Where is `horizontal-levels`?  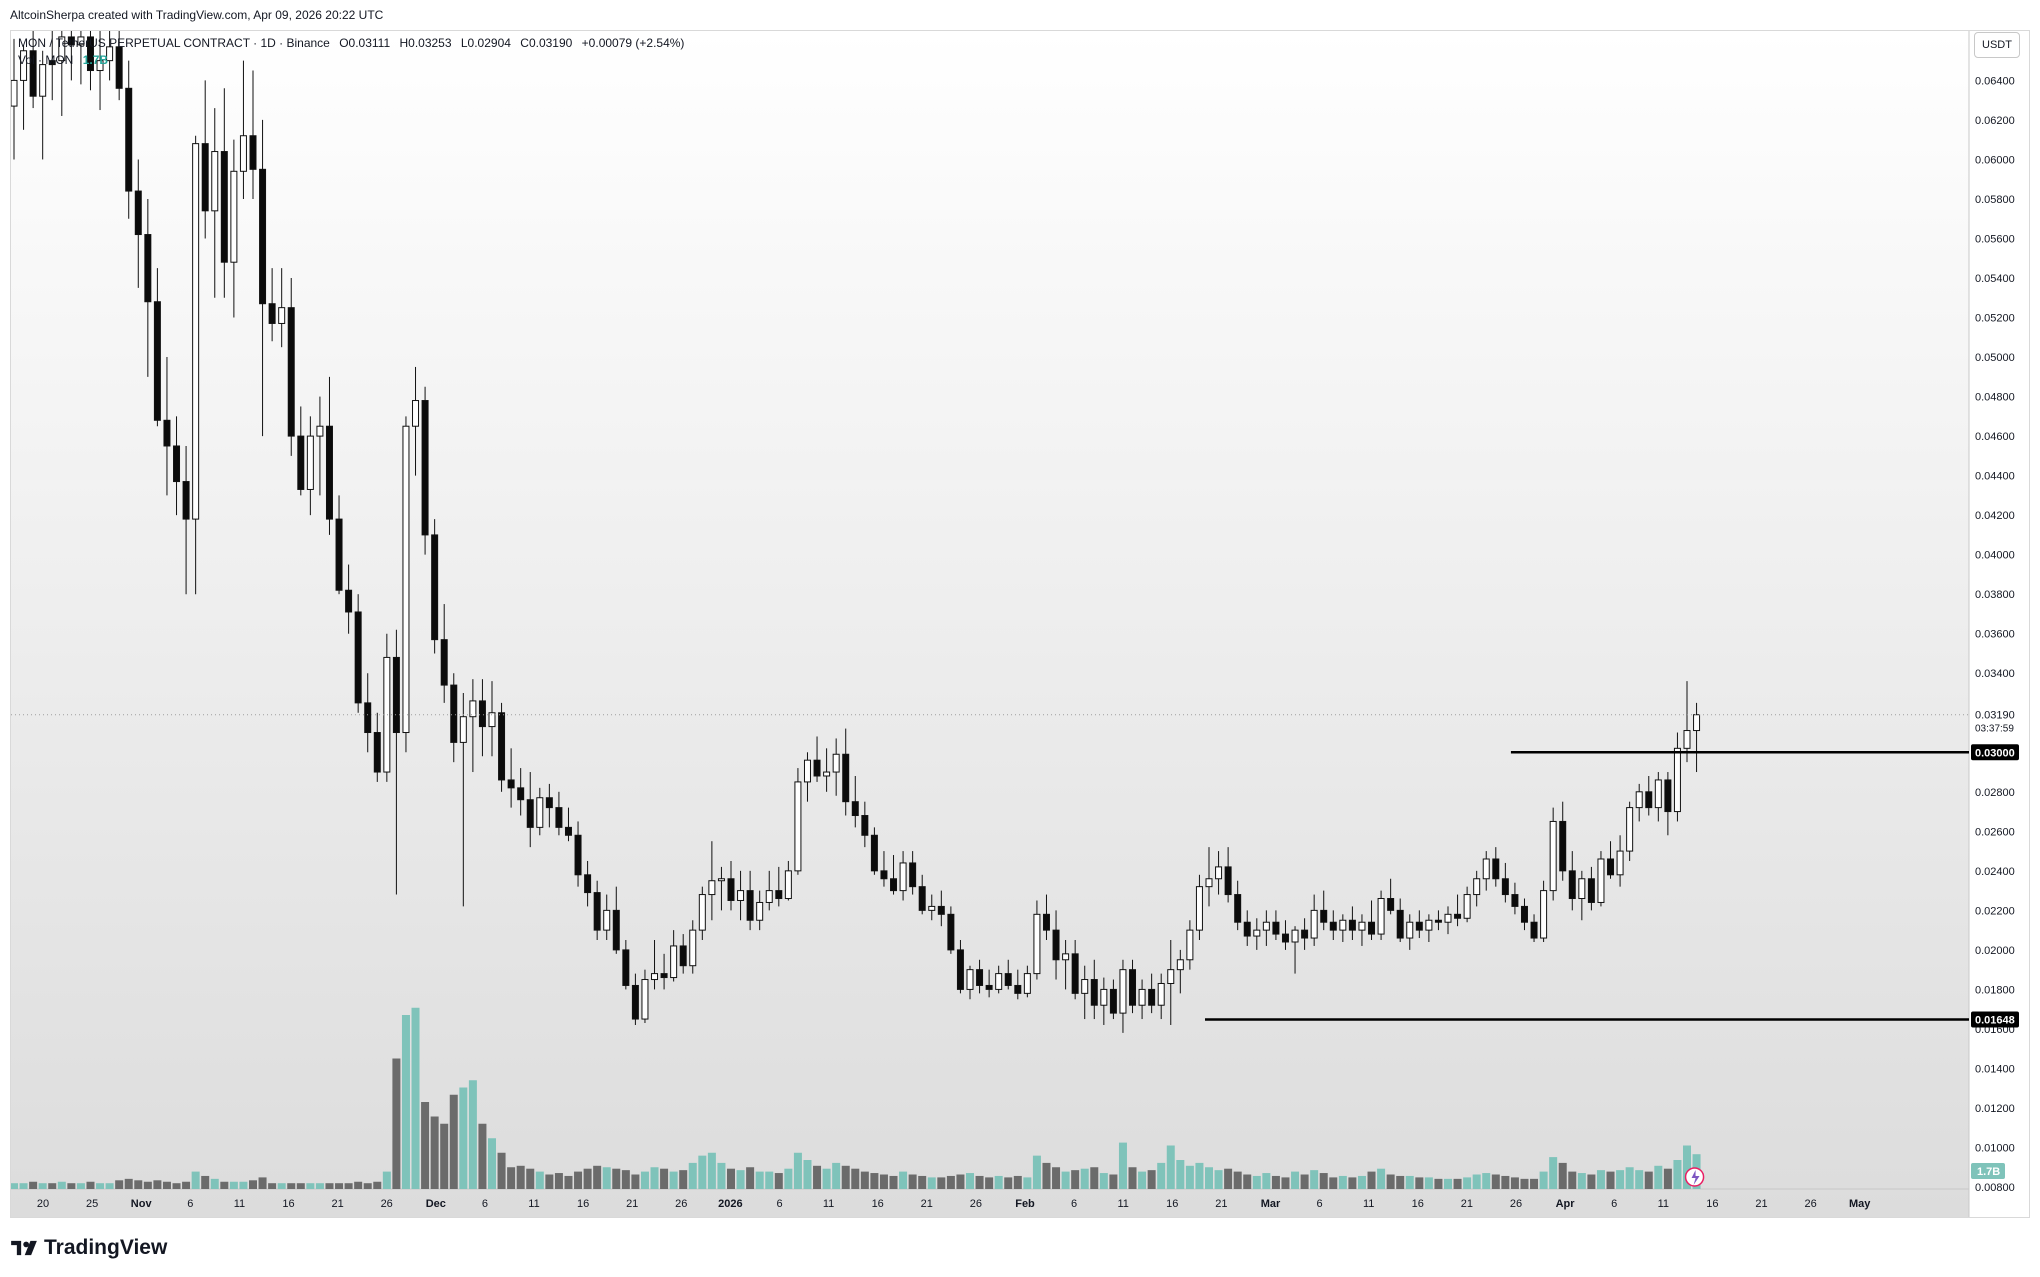 horizontal-levels is located at coordinates (1587, 886).